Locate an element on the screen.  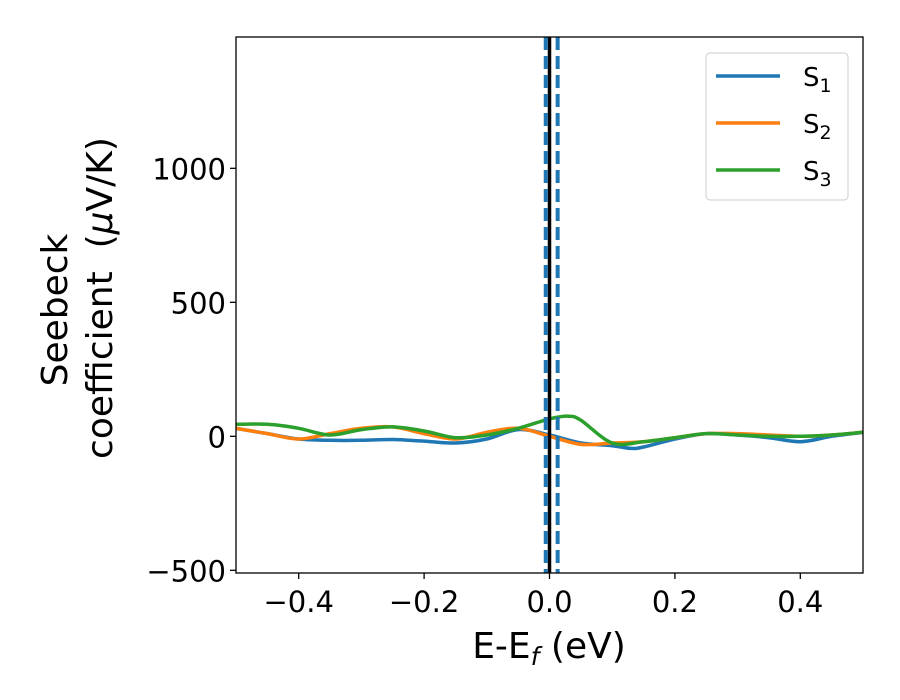
x-tick-label: 0.2 is located at coordinates (675, 602).